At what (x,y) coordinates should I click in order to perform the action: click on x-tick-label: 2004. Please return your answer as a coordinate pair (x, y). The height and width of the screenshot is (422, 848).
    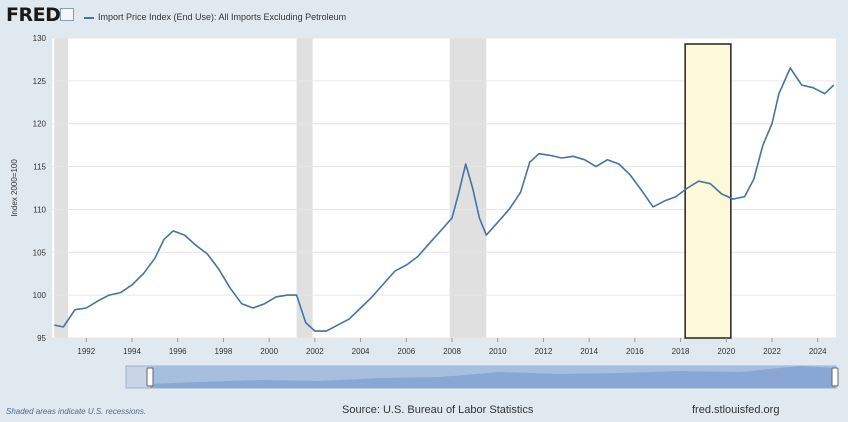
    Looking at the image, I should click on (361, 351).